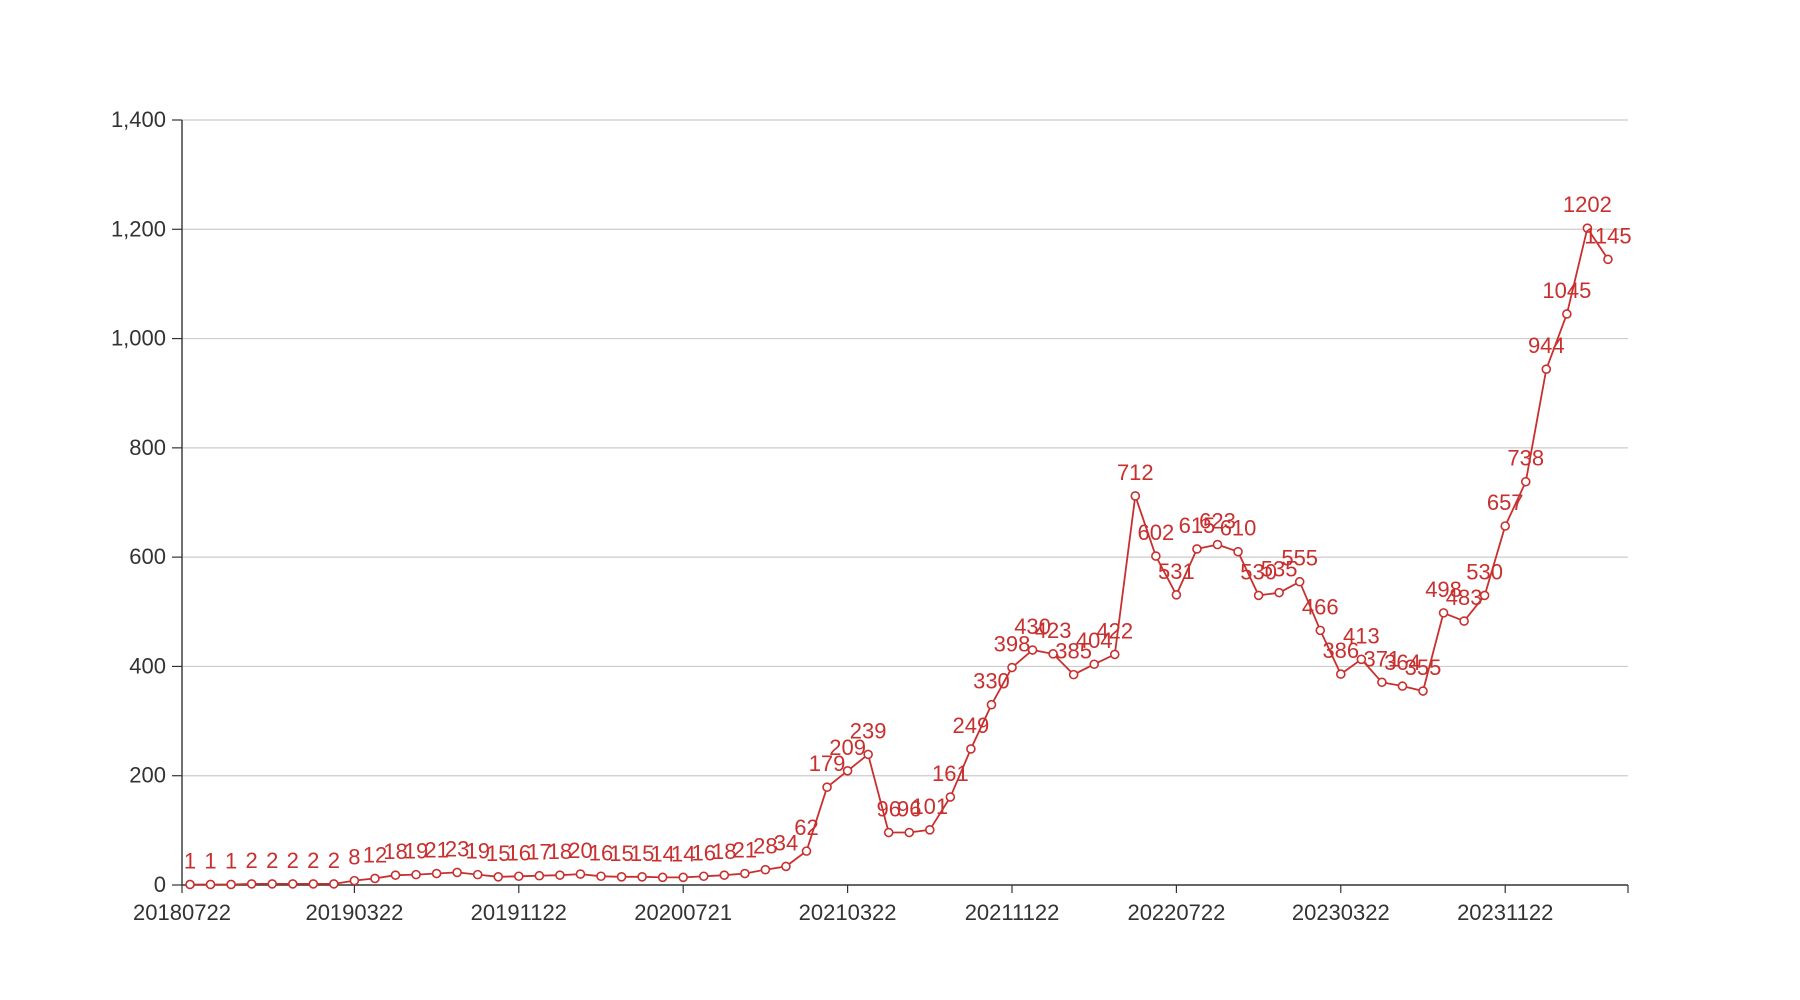 The image size is (1800, 1000). I want to click on data-label: 422, so click(1114, 630).